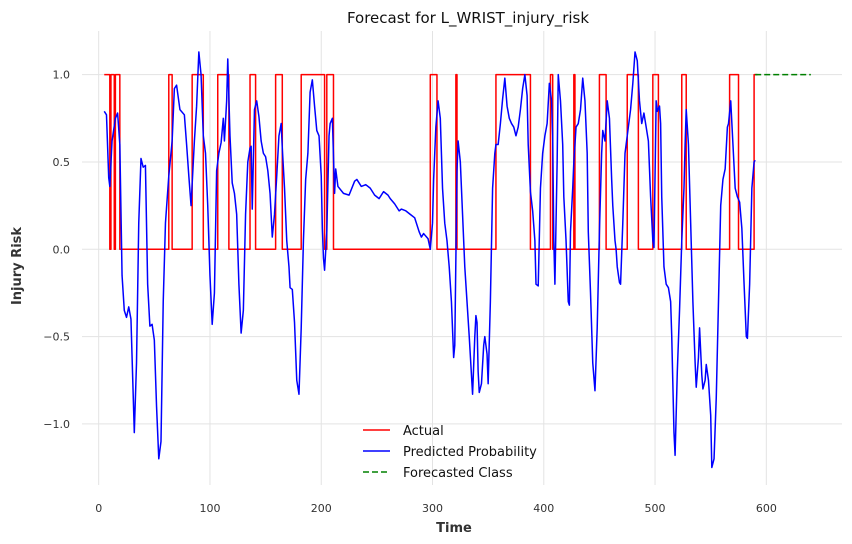 The width and height of the screenshot is (852, 544). I want to click on y-axis-title: Injury Risk, so click(17, 266).